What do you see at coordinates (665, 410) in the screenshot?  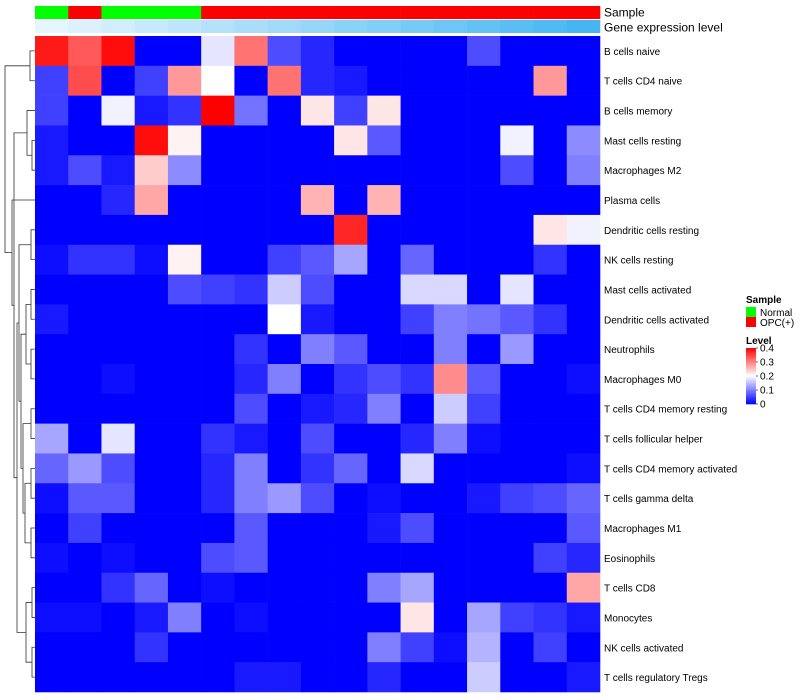 I see `row-label: T cells CD4 memory resting` at bounding box center [665, 410].